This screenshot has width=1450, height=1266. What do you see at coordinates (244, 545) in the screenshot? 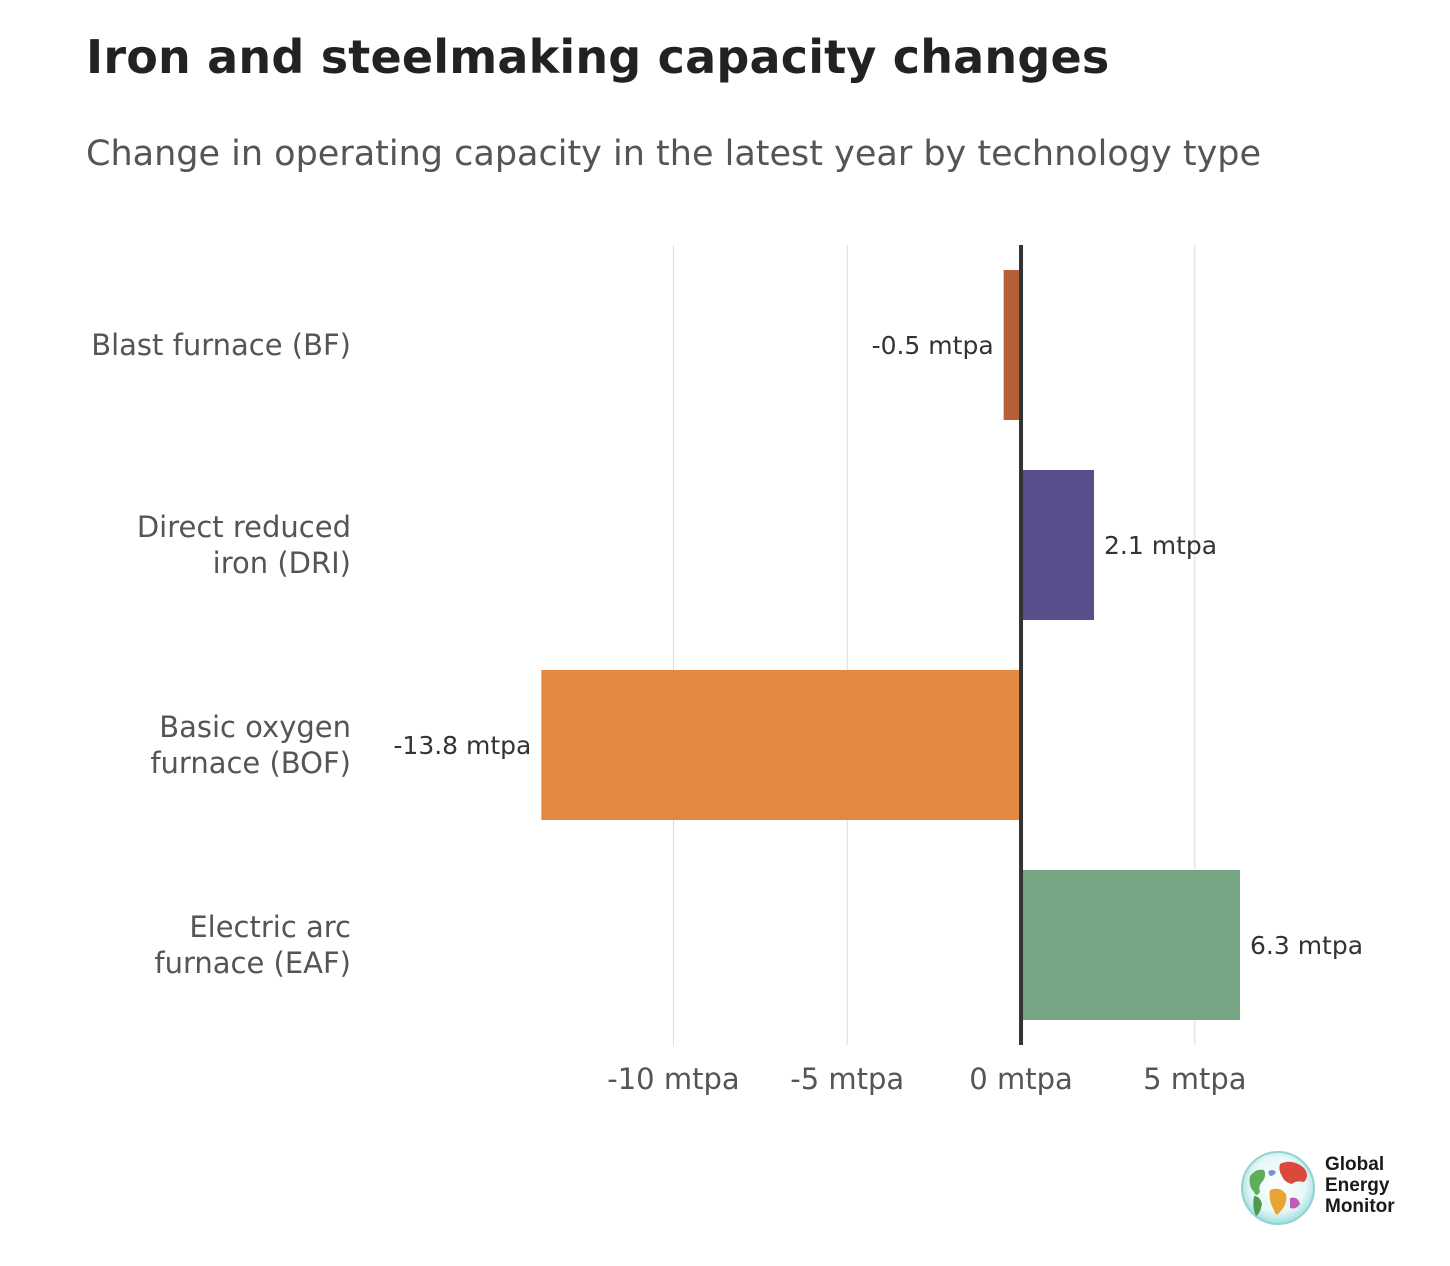
I see `category-label: Direct reduced iron (DRI)` at bounding box center [244, 545].